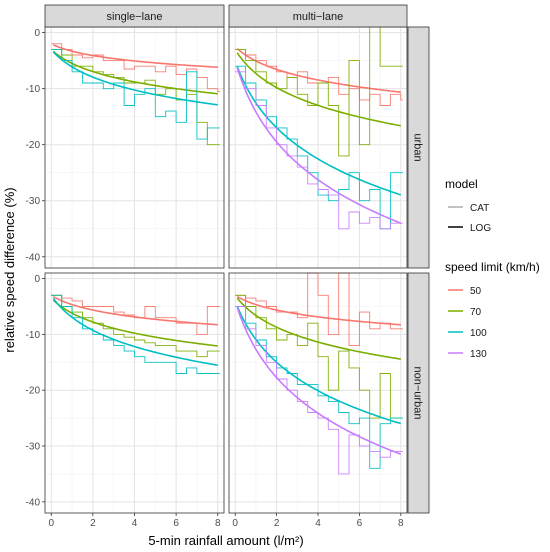 The image size is (550, 552). What do you see at coordinates (418, 270) in the screenshot?
I see `row-strips: urban non−urban` at bounding box center [418, 270].